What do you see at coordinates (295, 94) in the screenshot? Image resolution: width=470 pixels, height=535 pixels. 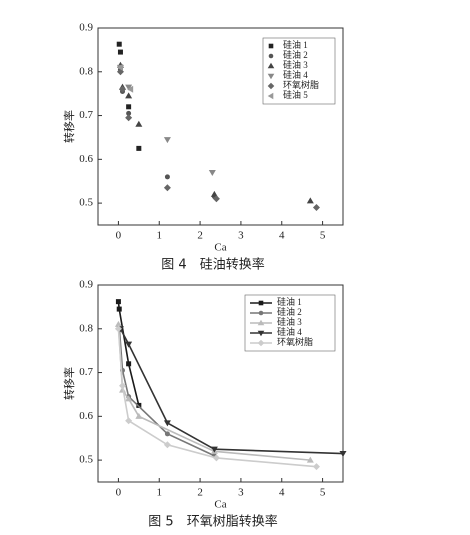 I see `legend-label: 硅油 5` at bounding box center [295, 94].